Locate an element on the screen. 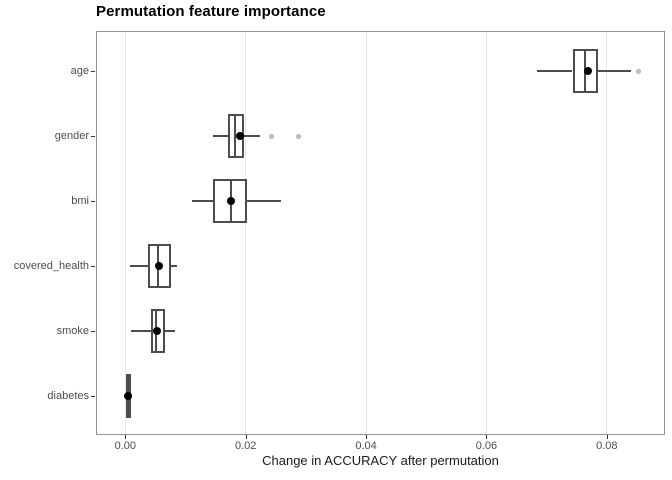 The image size is (672, 480). category-label-bmi: bmi is located at coordinates (80, 201).